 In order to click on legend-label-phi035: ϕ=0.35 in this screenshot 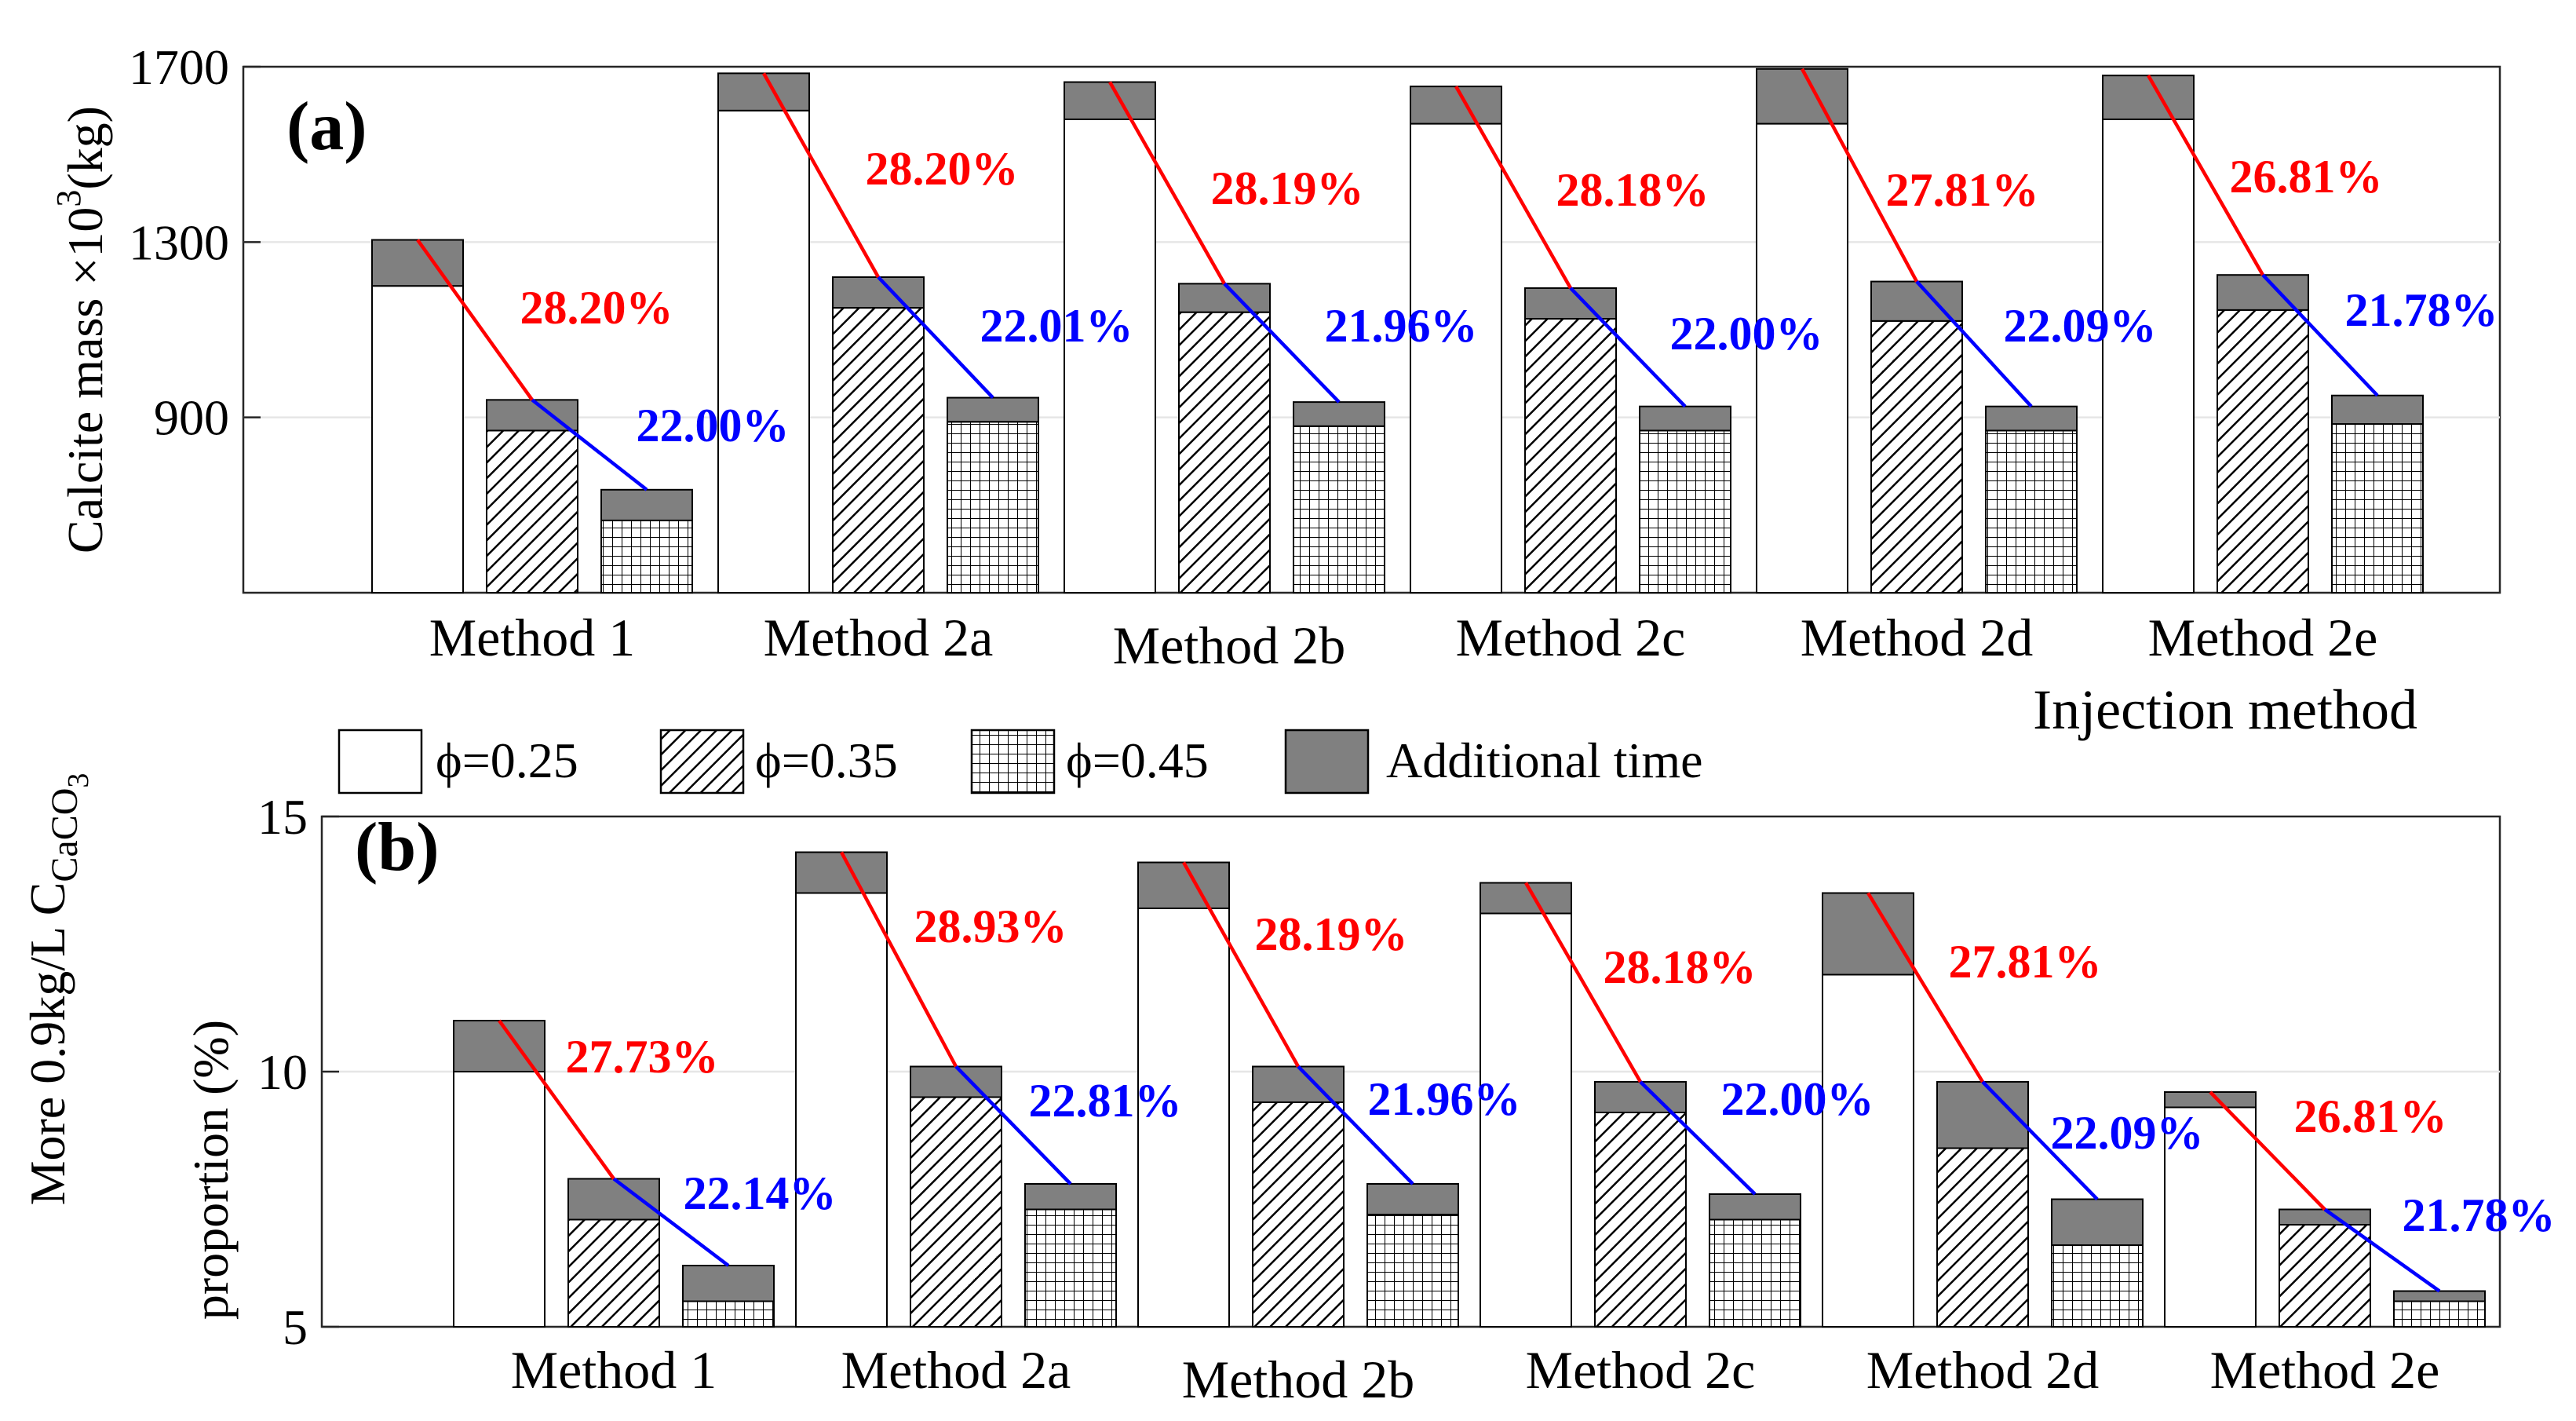, I will do `click(826, 760)`.